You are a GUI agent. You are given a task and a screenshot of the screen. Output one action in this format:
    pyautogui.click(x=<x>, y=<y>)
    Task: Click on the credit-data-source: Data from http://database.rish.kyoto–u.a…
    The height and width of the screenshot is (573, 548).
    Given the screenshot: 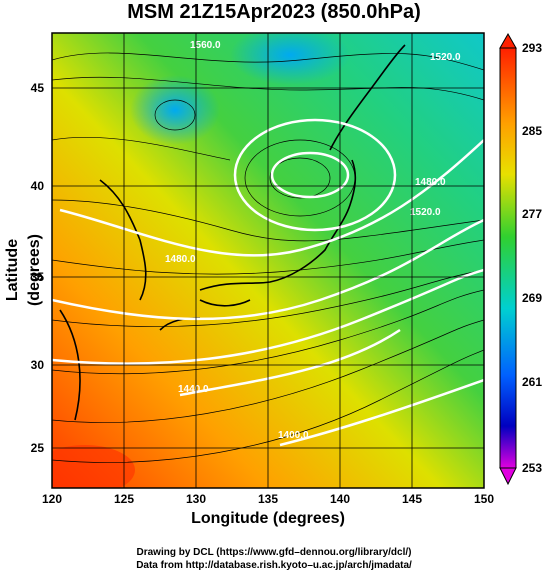 What is the action you would take?
    pyautogui.click(x=274, y=565)
    